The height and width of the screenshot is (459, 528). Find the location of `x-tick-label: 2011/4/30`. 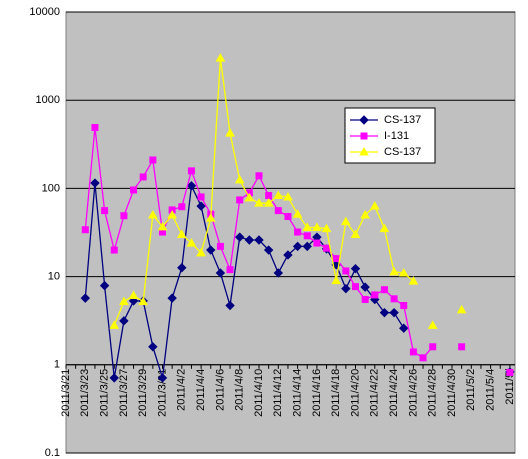

x-tick-label: 2011/4/30 is located at coordinates (452, 393).